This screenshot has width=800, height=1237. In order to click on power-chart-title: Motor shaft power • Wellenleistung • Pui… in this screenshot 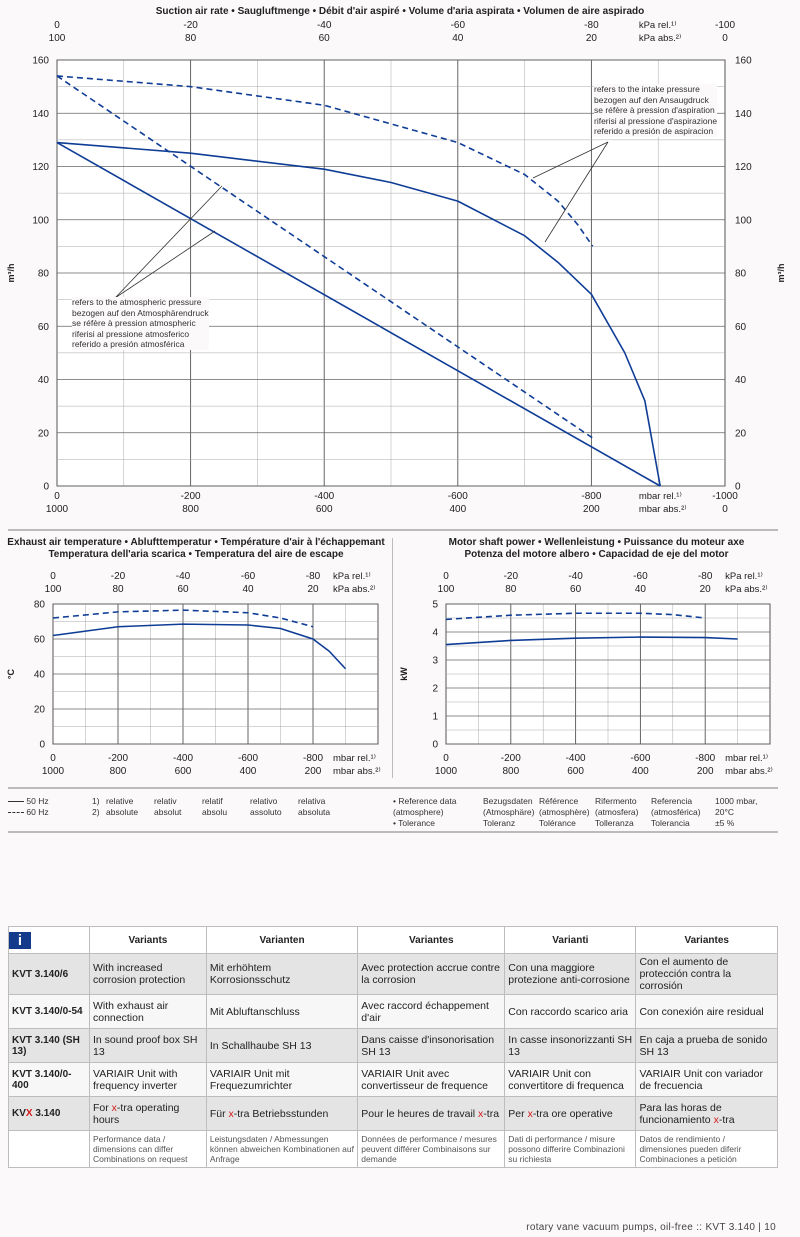, I will do `click(596, 549)`.